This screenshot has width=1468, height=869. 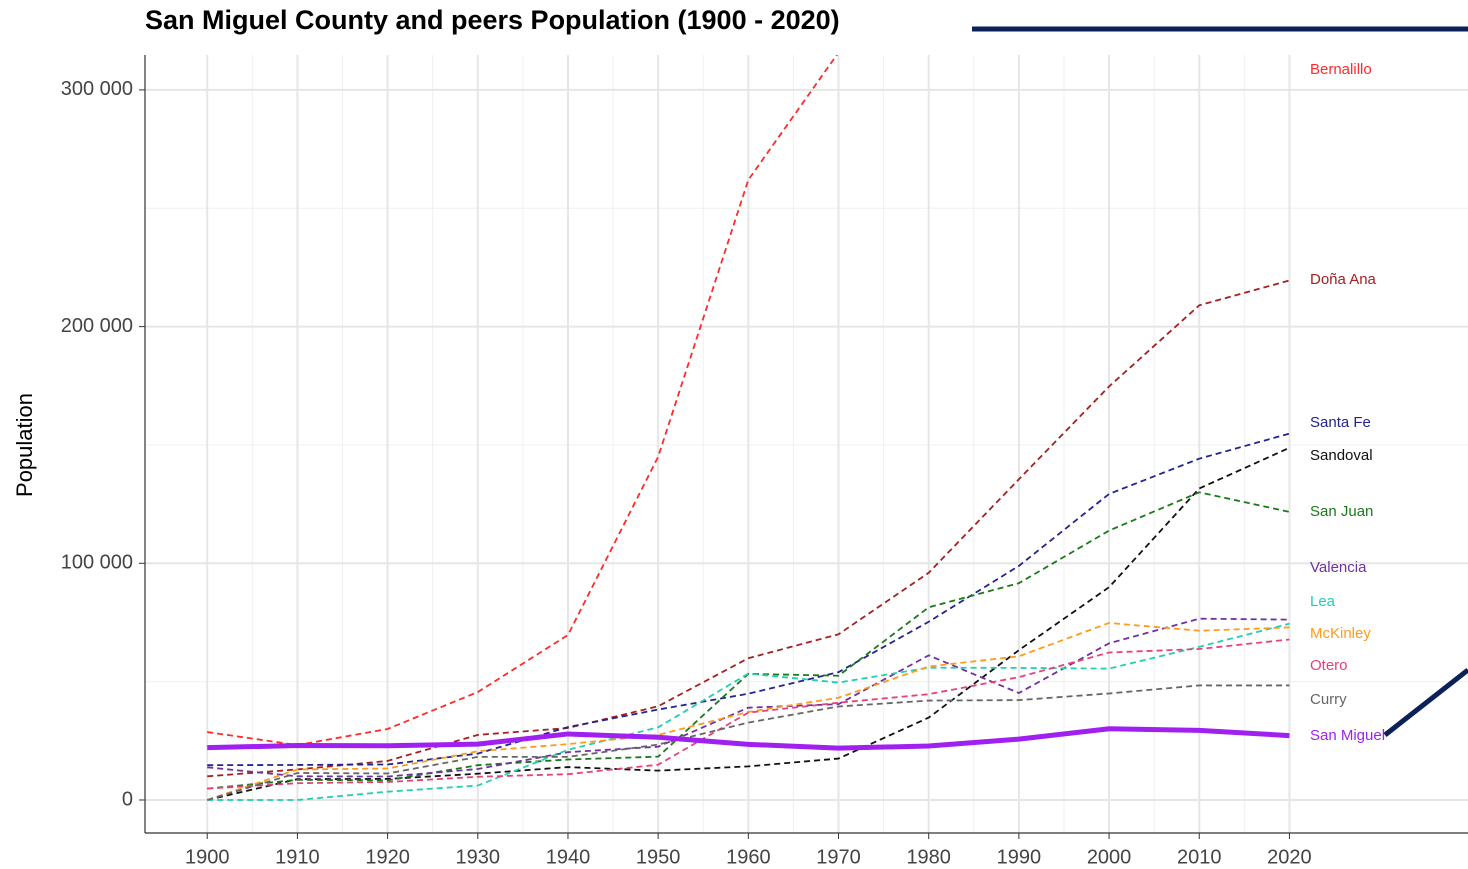 I want to click on x-tick-label: 1960, so click(x=748, y=857).